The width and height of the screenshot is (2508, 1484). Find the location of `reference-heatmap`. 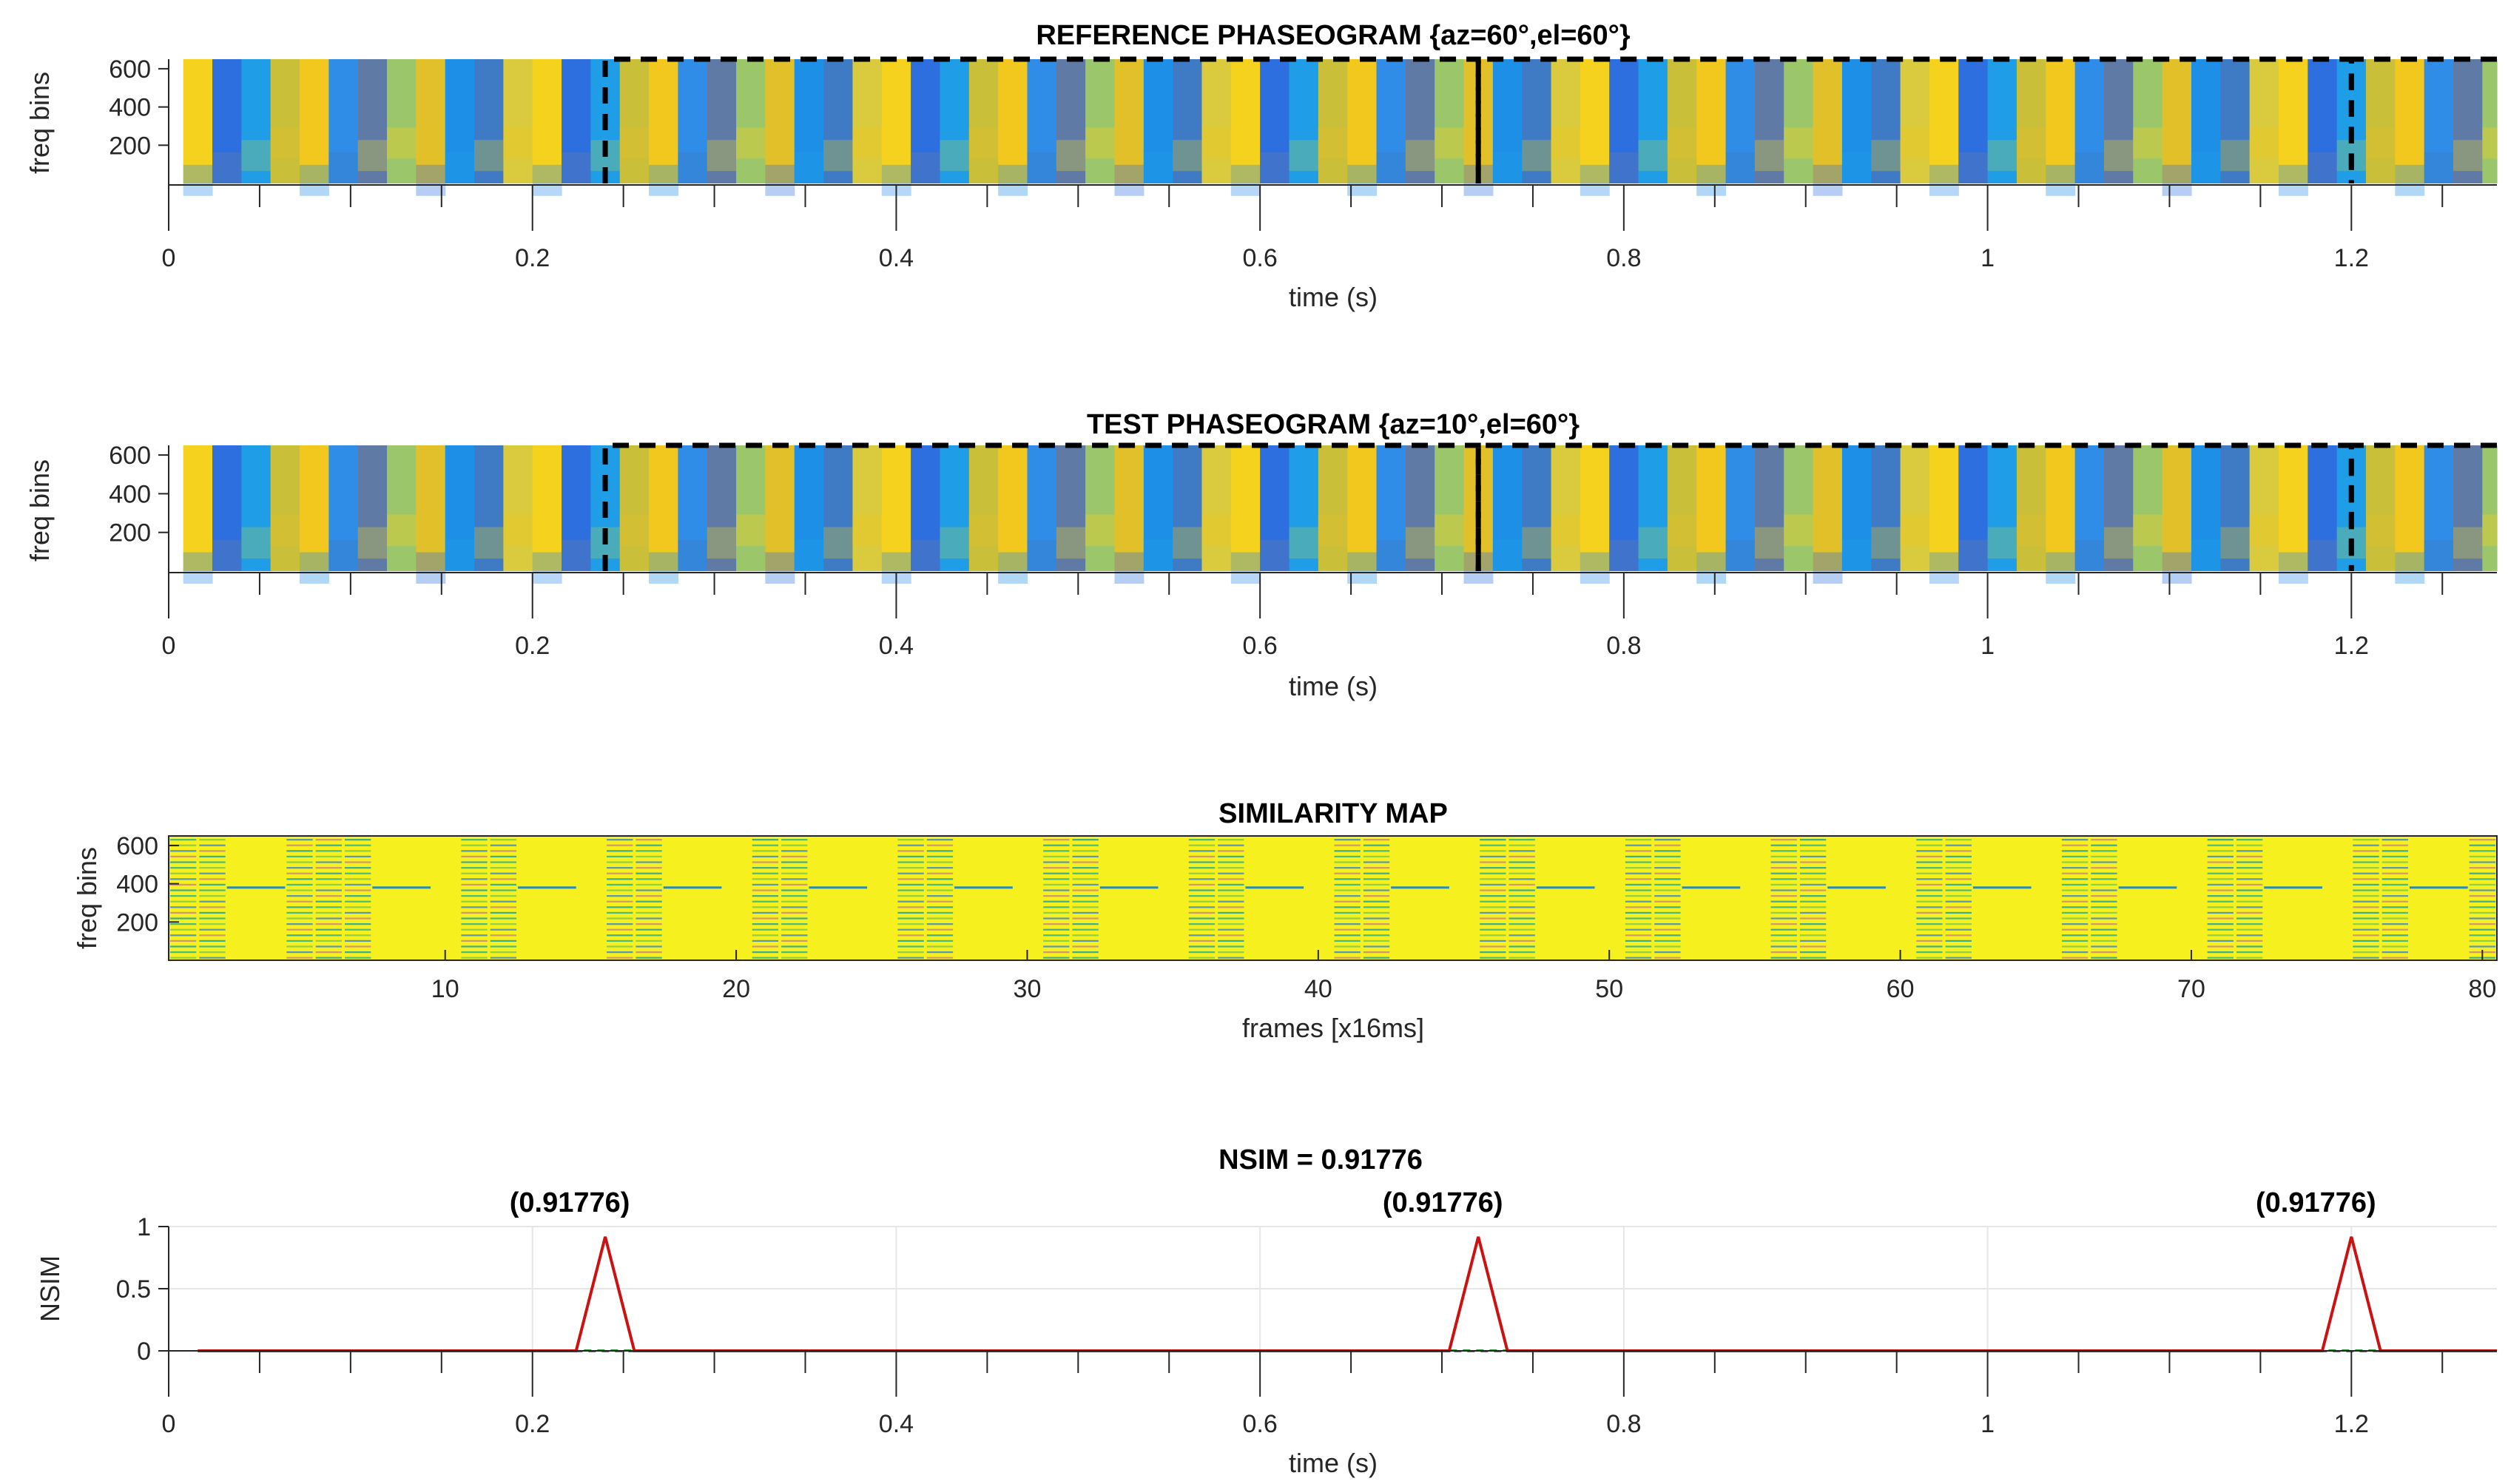

reference-heatmap is located at coordinates (1340, 126).